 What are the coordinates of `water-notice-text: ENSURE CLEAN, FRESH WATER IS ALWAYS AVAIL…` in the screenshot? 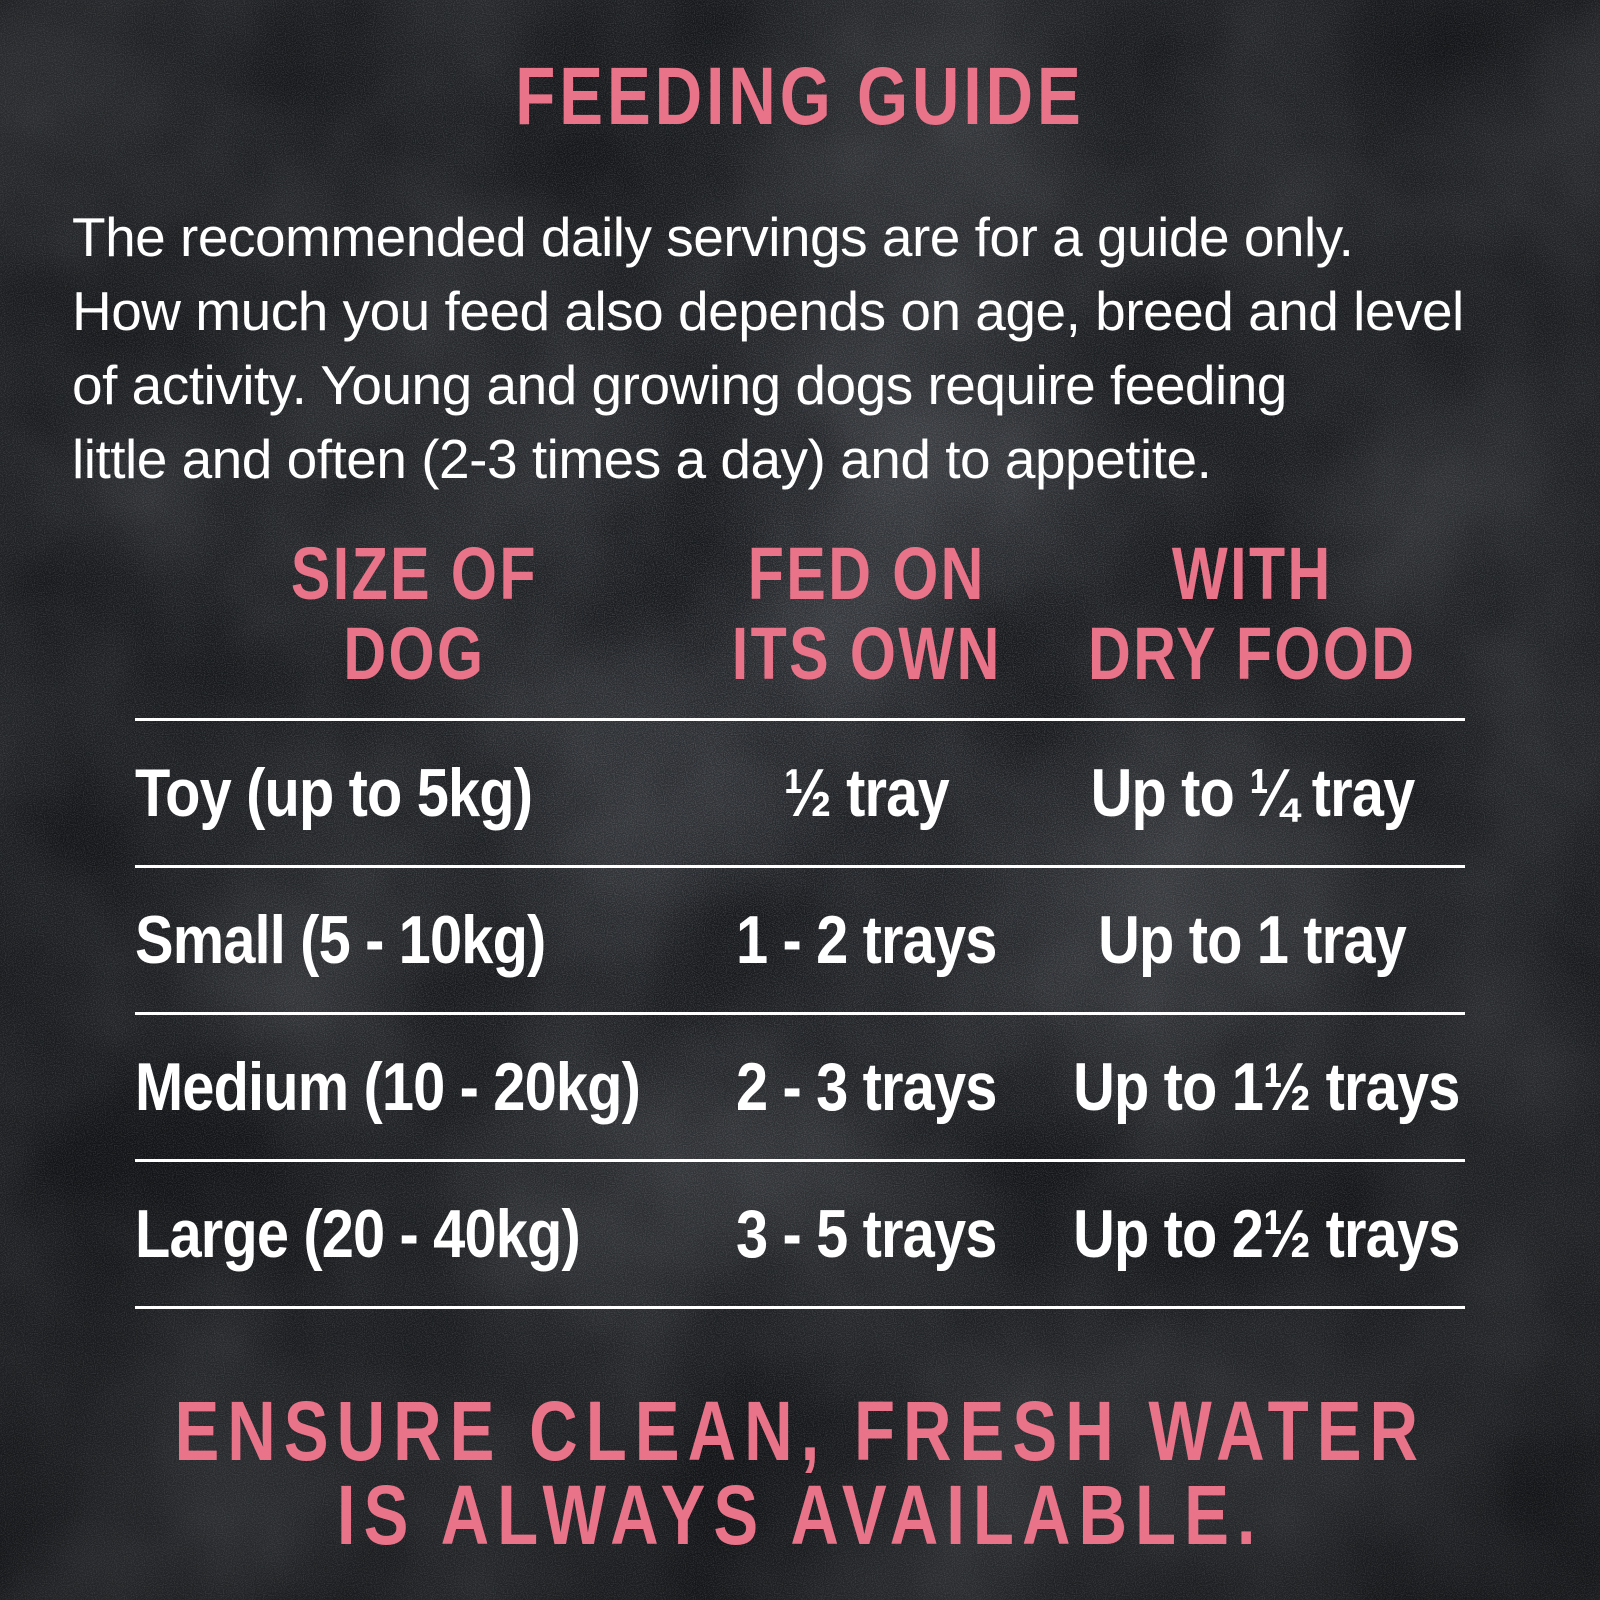 It's located at (800, 1473).